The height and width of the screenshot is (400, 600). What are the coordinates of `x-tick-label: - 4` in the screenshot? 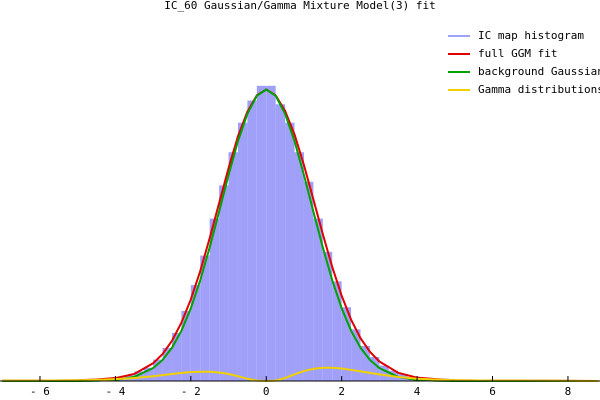 It's located at (115, 391).